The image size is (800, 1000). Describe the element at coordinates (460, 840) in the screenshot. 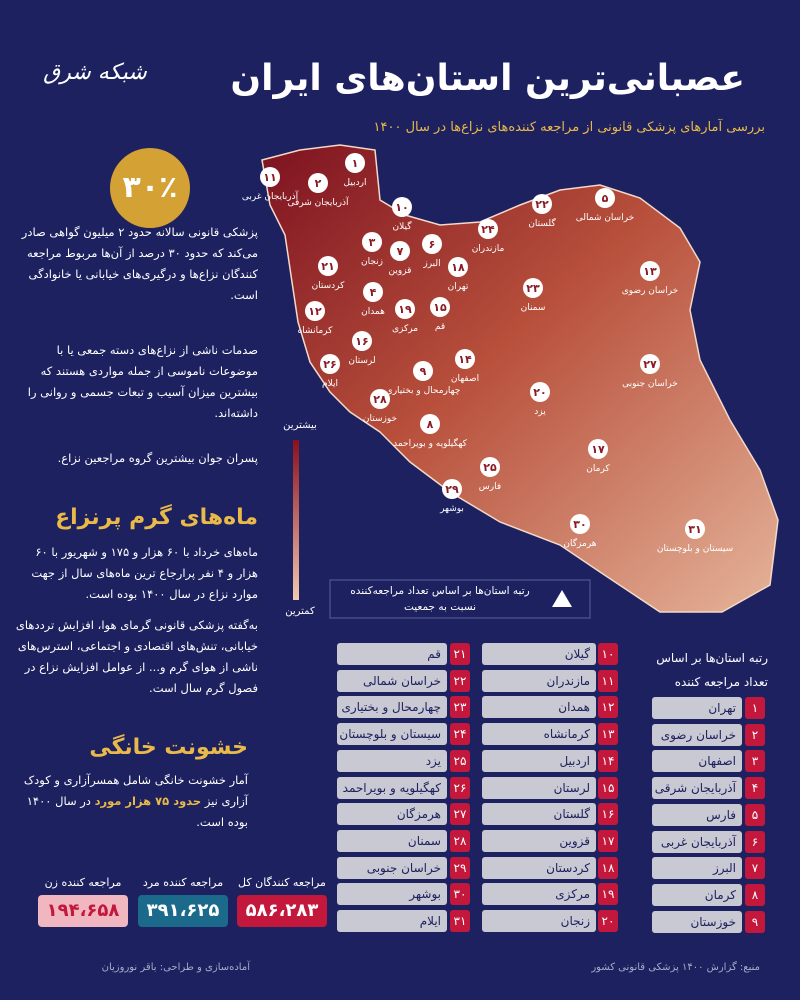

I see `province-rank: ۲۸` at that location.